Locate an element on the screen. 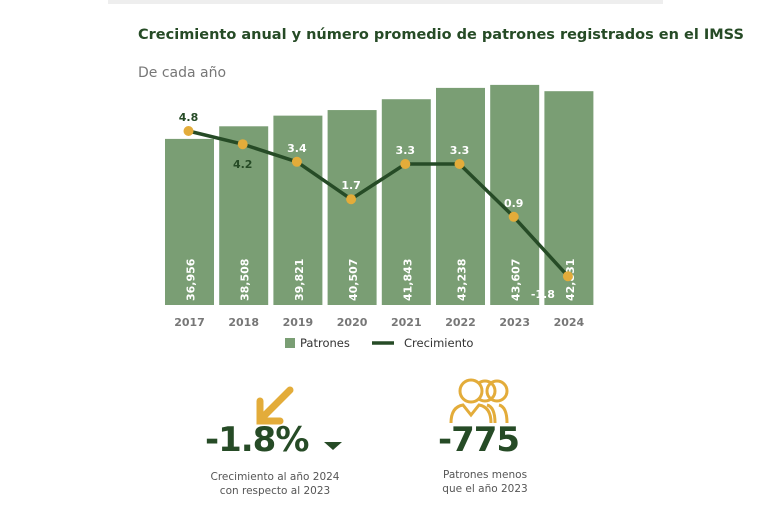 The width and height of the screenshot is (768, 512). bar-2023 is located at coordinates (515, 194).